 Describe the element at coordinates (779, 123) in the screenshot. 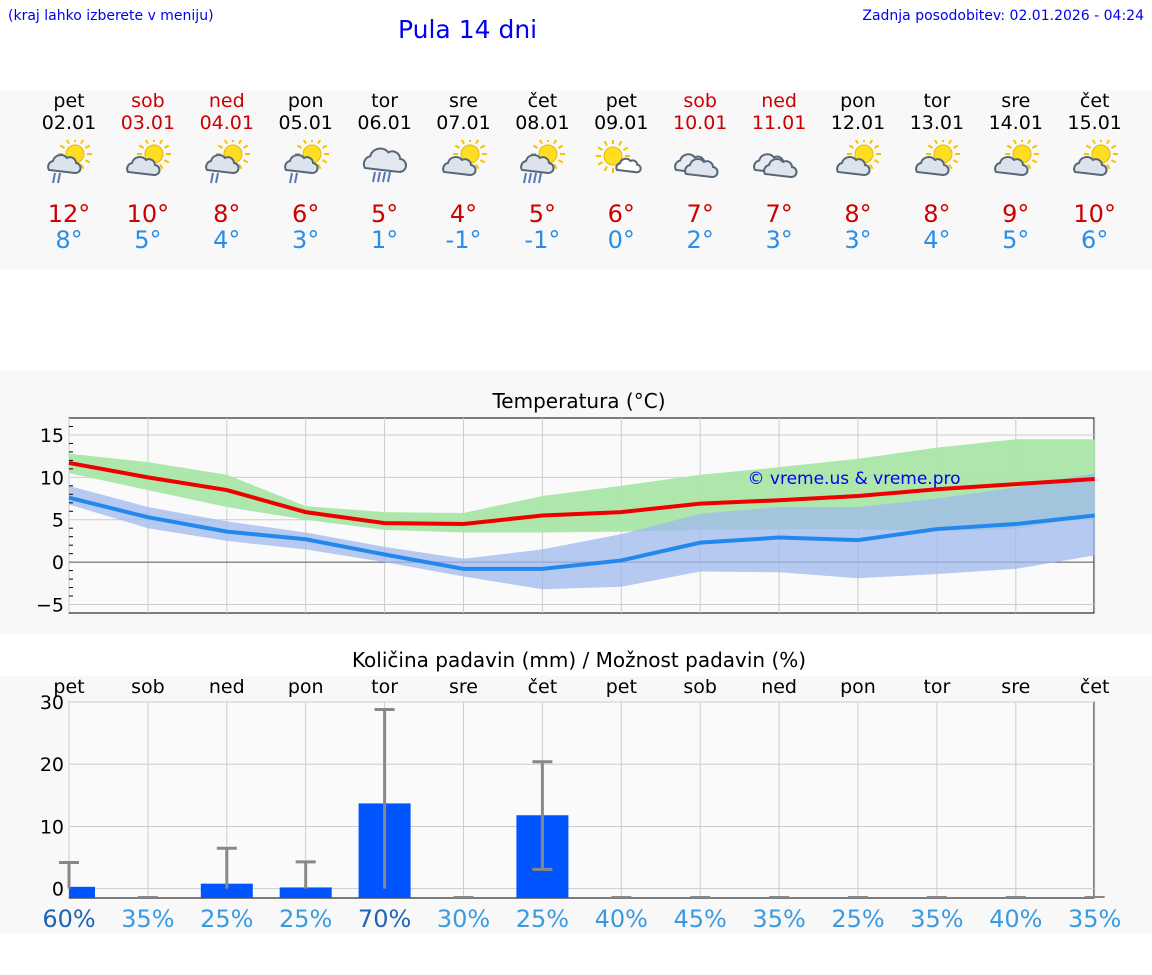

I see `day-date: 11.01` at that location.